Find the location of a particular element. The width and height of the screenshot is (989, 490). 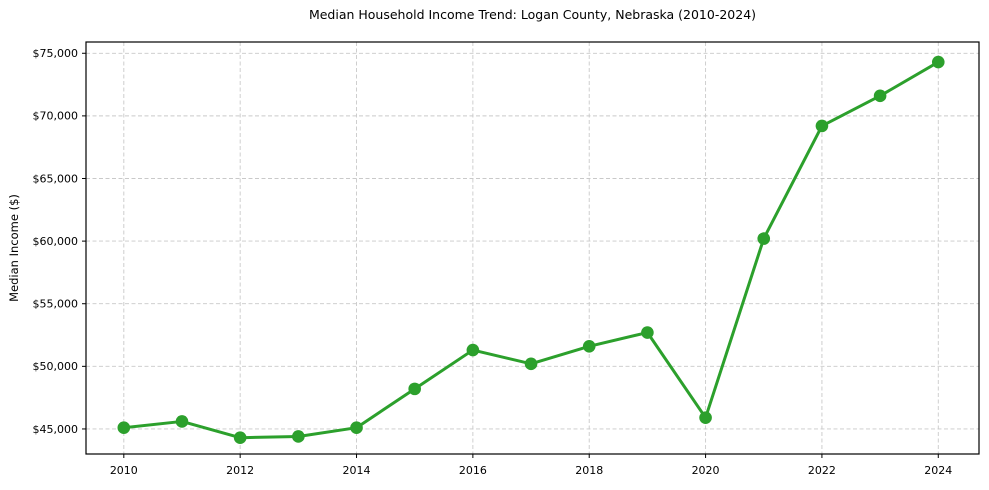

data-point-2014 is located at coordinates (356, 428).